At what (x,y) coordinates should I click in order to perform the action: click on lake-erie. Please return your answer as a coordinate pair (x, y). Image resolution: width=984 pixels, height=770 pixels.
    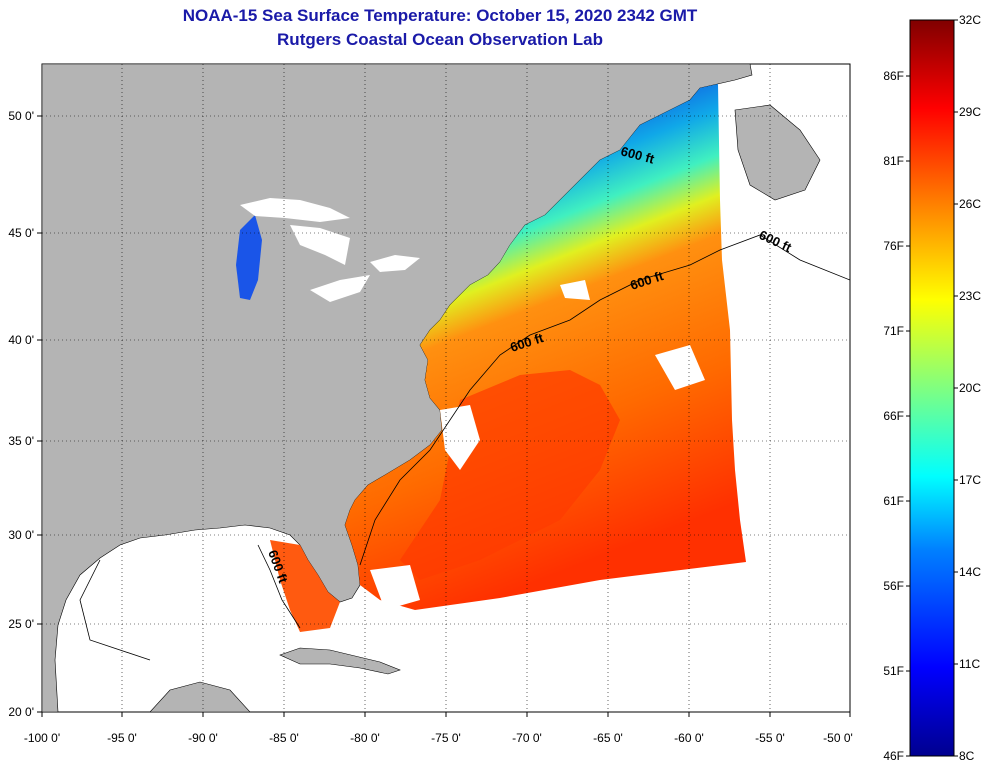
    Looking at the image, I should click on (340, 288).